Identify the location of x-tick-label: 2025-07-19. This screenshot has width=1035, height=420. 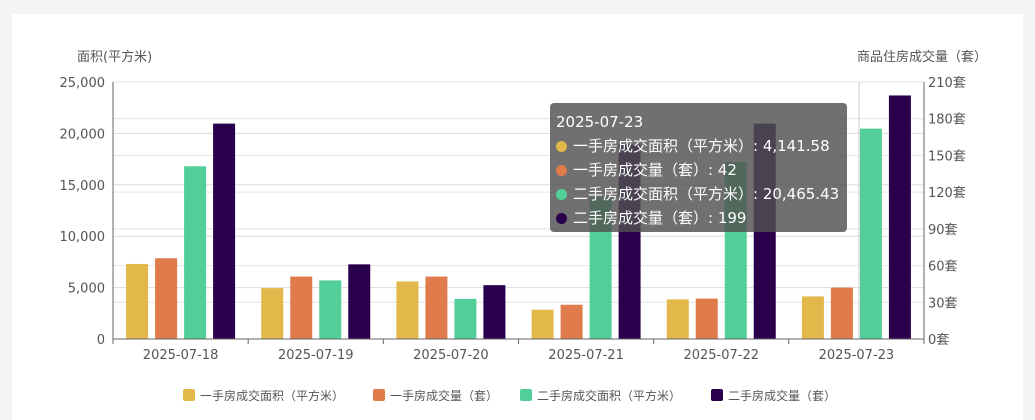
(316, 355).